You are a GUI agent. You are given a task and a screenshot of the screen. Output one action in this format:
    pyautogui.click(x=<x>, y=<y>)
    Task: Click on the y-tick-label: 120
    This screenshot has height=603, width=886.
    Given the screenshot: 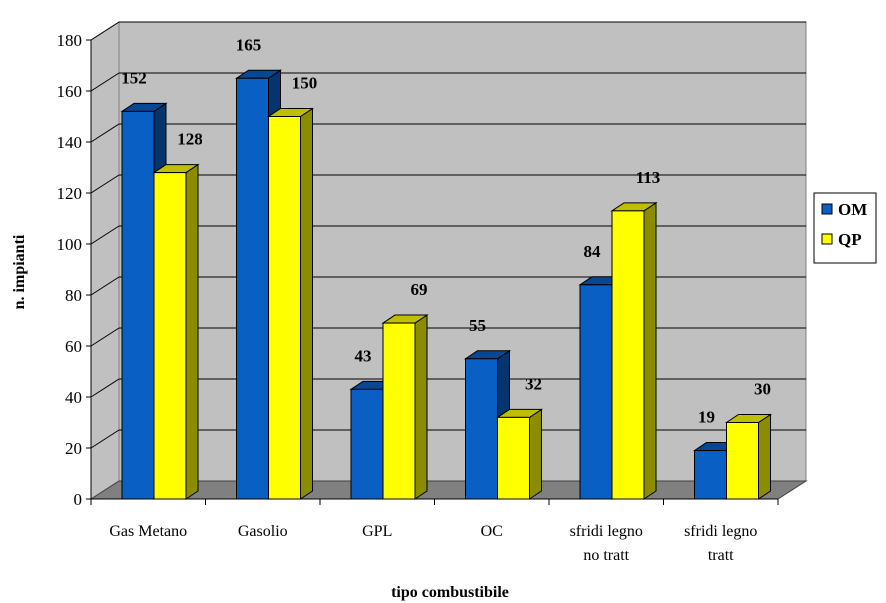 What is the action you would take?
    pyautogui.click(x=70, y=193)
    